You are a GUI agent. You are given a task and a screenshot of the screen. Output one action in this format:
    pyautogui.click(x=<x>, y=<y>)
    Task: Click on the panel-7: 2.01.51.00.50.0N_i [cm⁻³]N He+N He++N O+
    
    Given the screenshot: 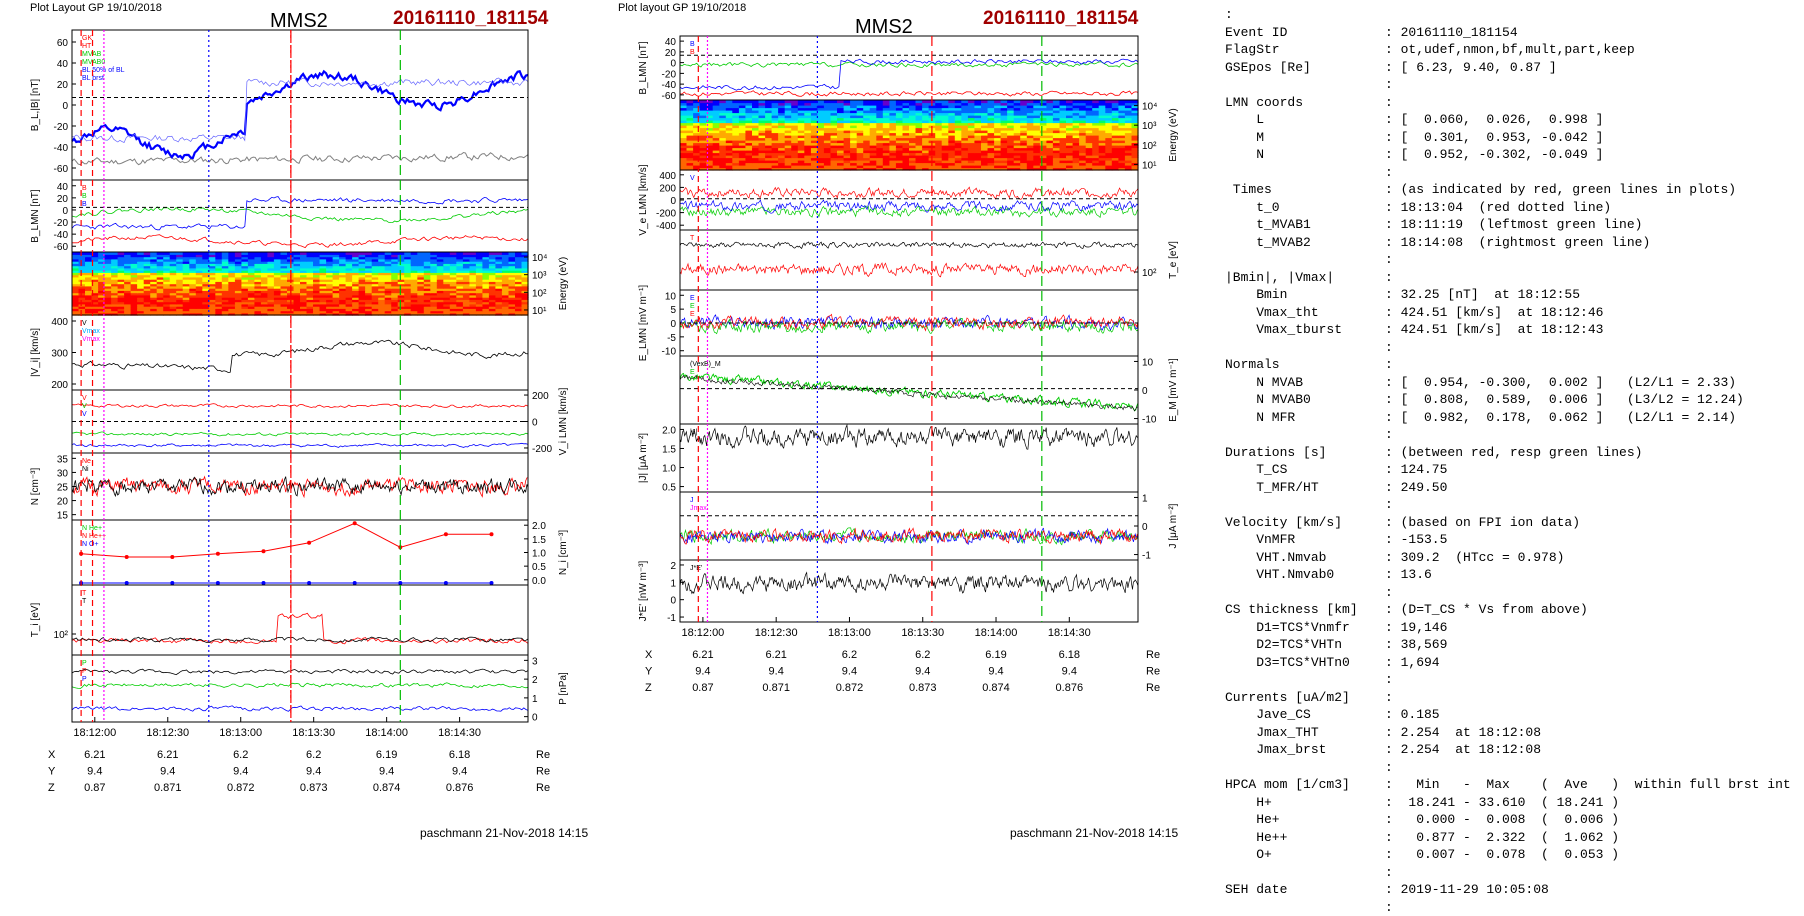 What is the action you would take?
    pyautogui.click(x=320, y=553)
    